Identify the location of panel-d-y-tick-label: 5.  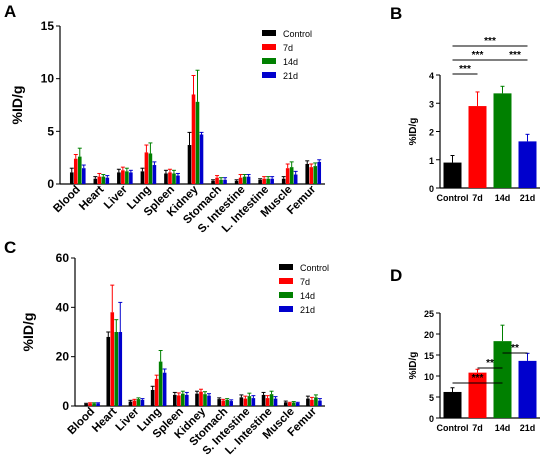
(431, 398).